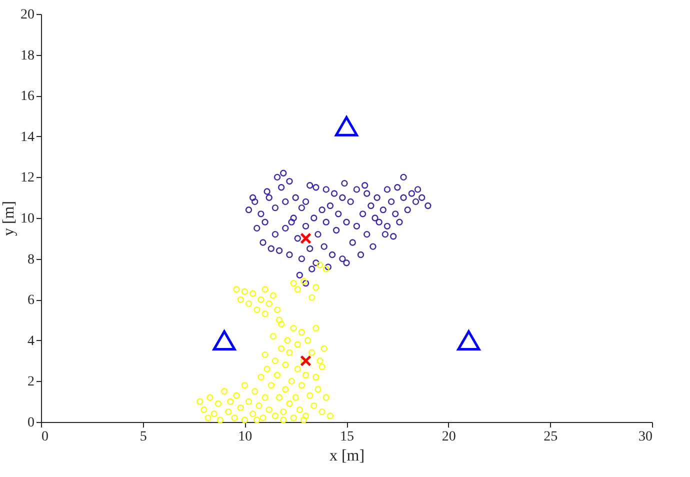 This screenshot has width=690, height=477. What do you see at coordinates (551, 437) in the screenshot?
I see `x-tick-label: 25` at bounding box center [551, 437].